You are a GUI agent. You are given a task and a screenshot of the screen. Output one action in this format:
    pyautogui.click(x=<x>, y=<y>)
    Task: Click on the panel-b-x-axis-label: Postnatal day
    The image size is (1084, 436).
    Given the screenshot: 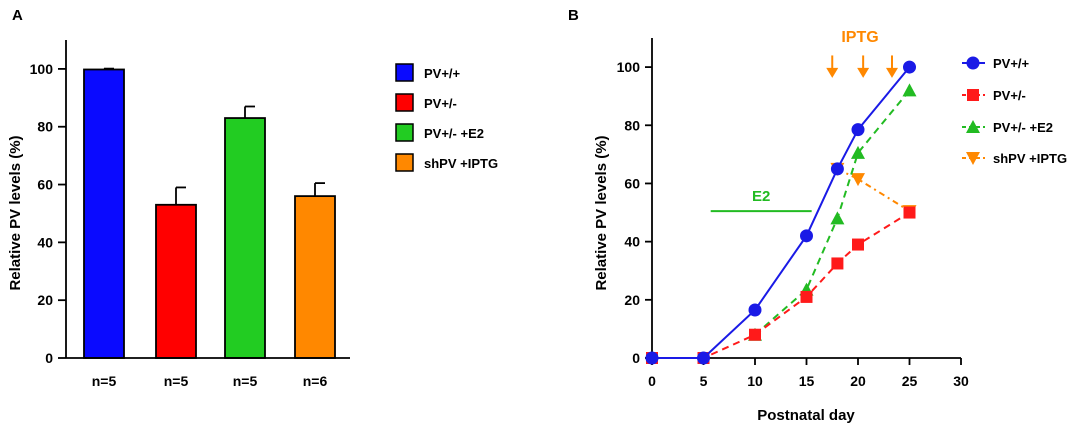 What is the action you would take?
    pyautogui.click(x=806, y=415)
    